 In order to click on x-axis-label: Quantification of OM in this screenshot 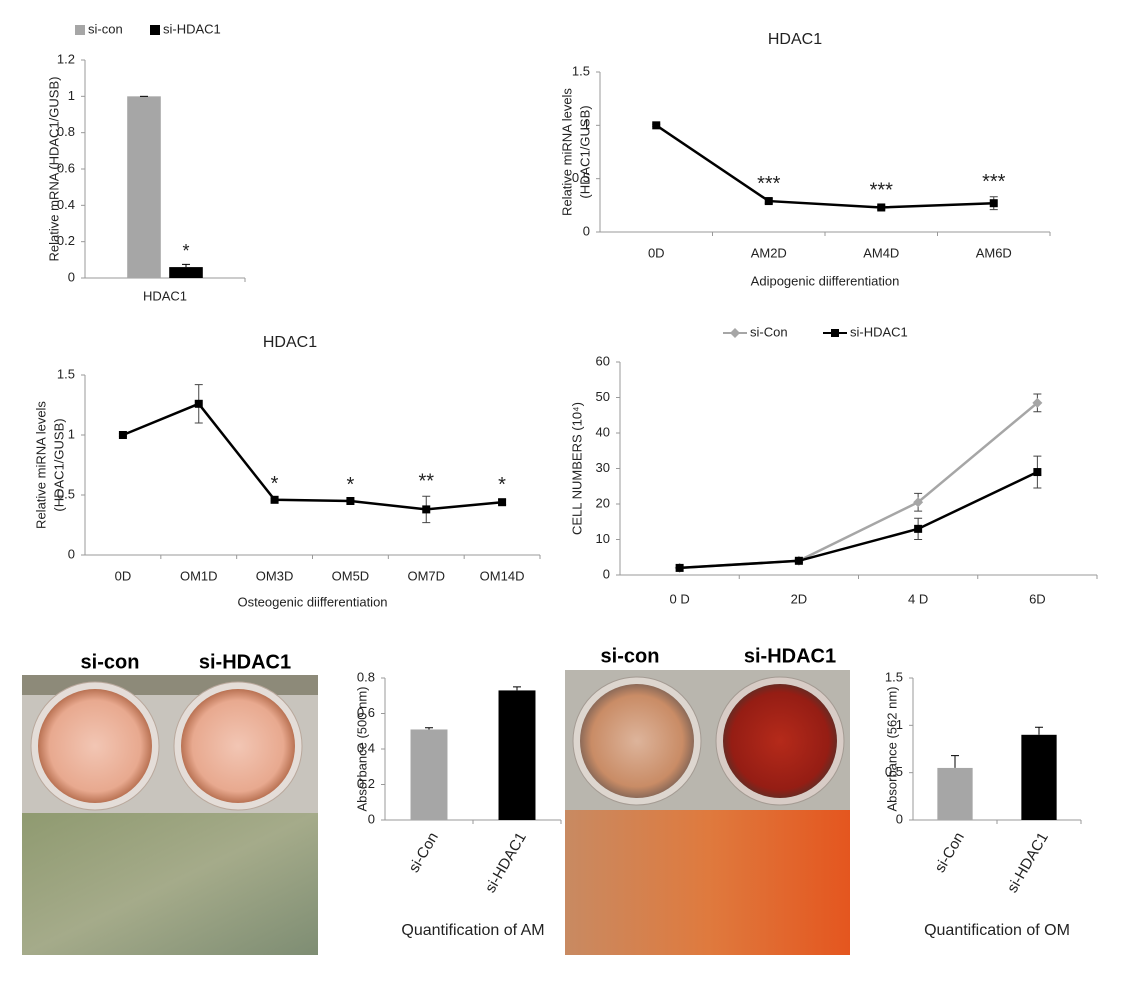, I will do `click(997, 930)`.